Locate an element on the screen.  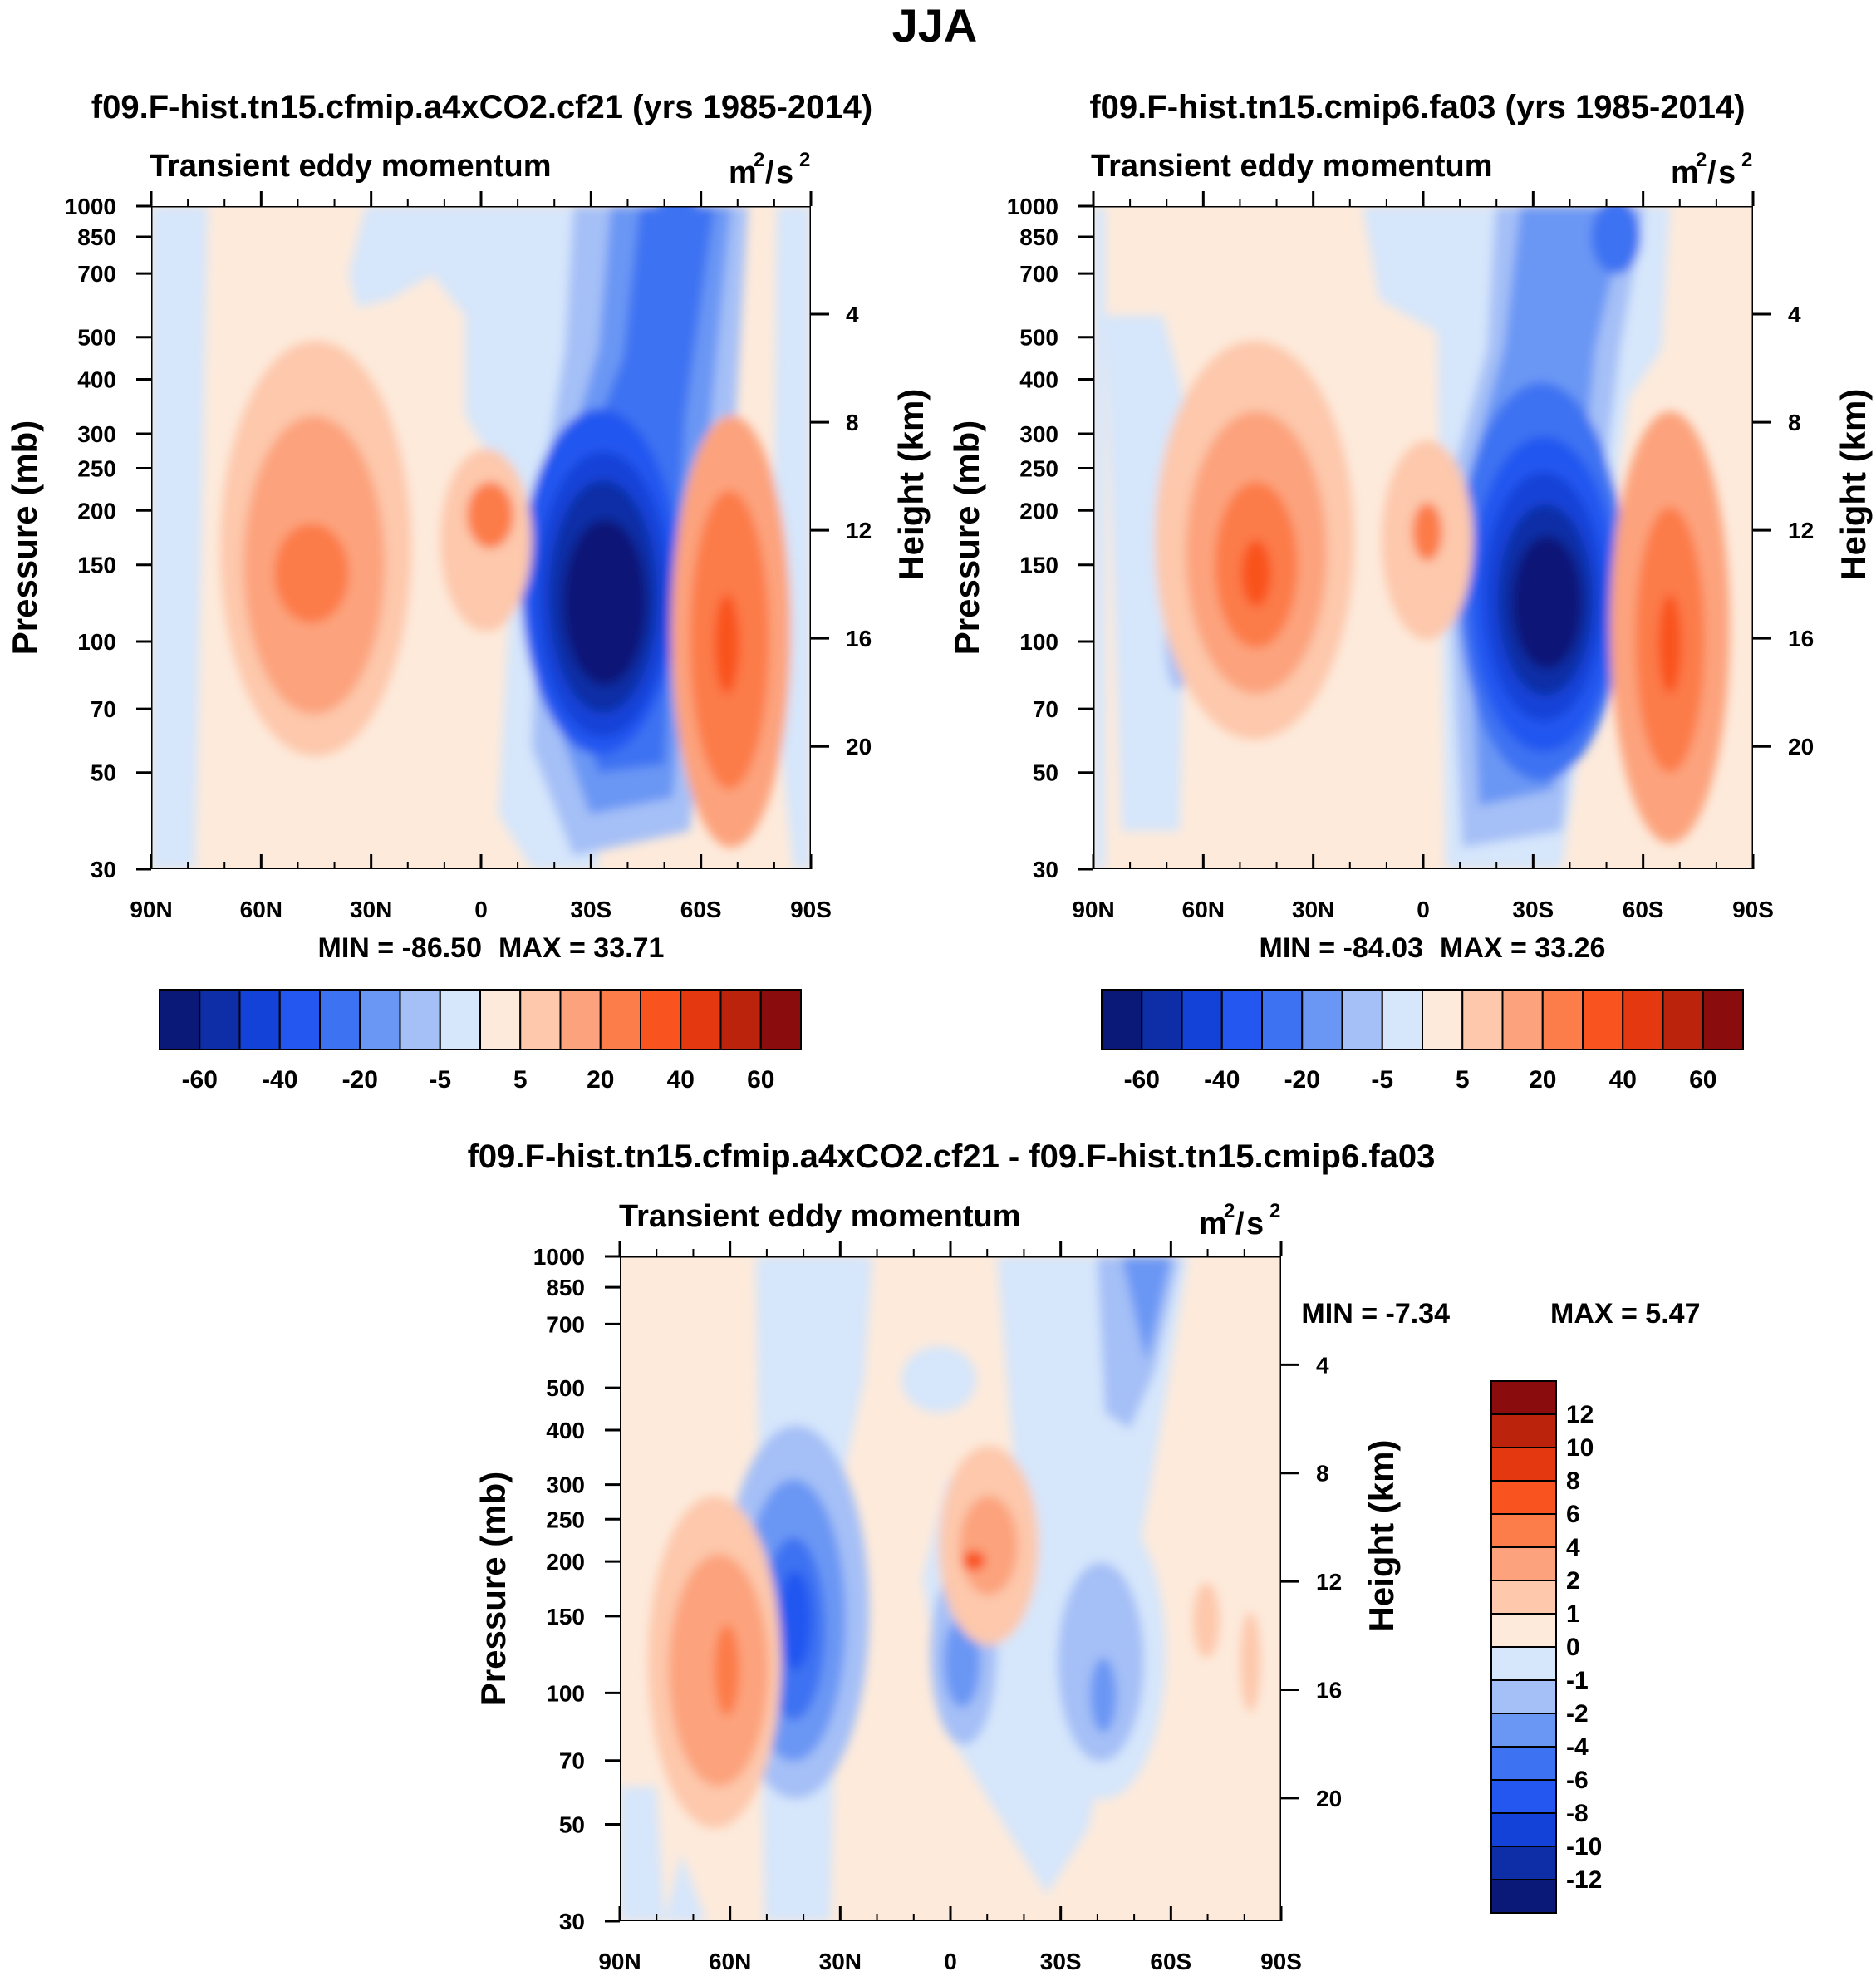
y2-tick-label: 12 is located at coordinates (1801, 530).